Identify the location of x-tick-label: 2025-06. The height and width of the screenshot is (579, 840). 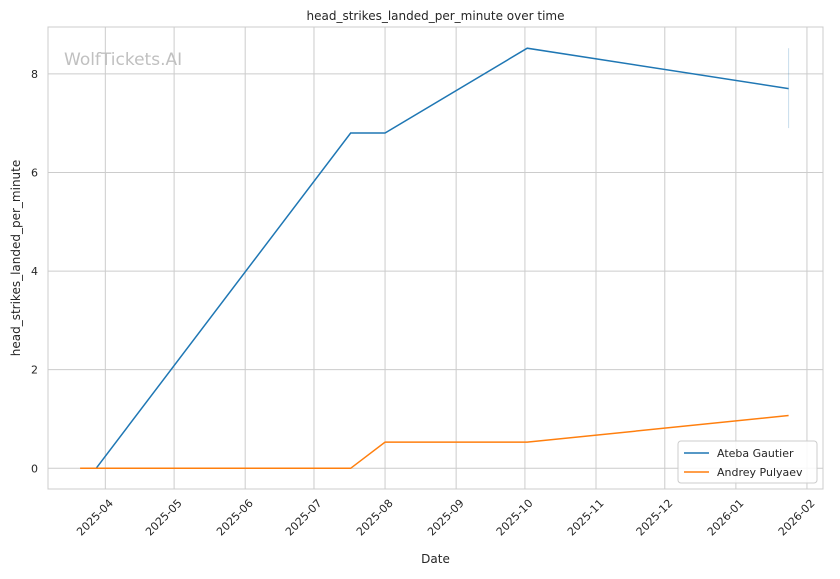
(235, 518).